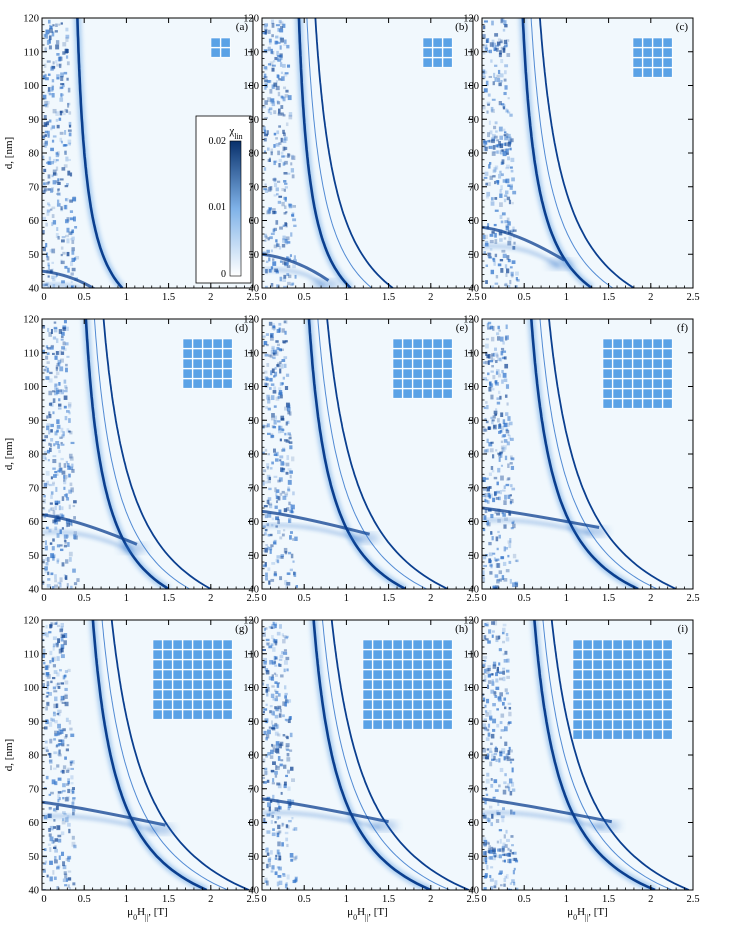 This screenshot has width=747, height=927. I want to click on y-tick-label: 60, so click(34, 221).